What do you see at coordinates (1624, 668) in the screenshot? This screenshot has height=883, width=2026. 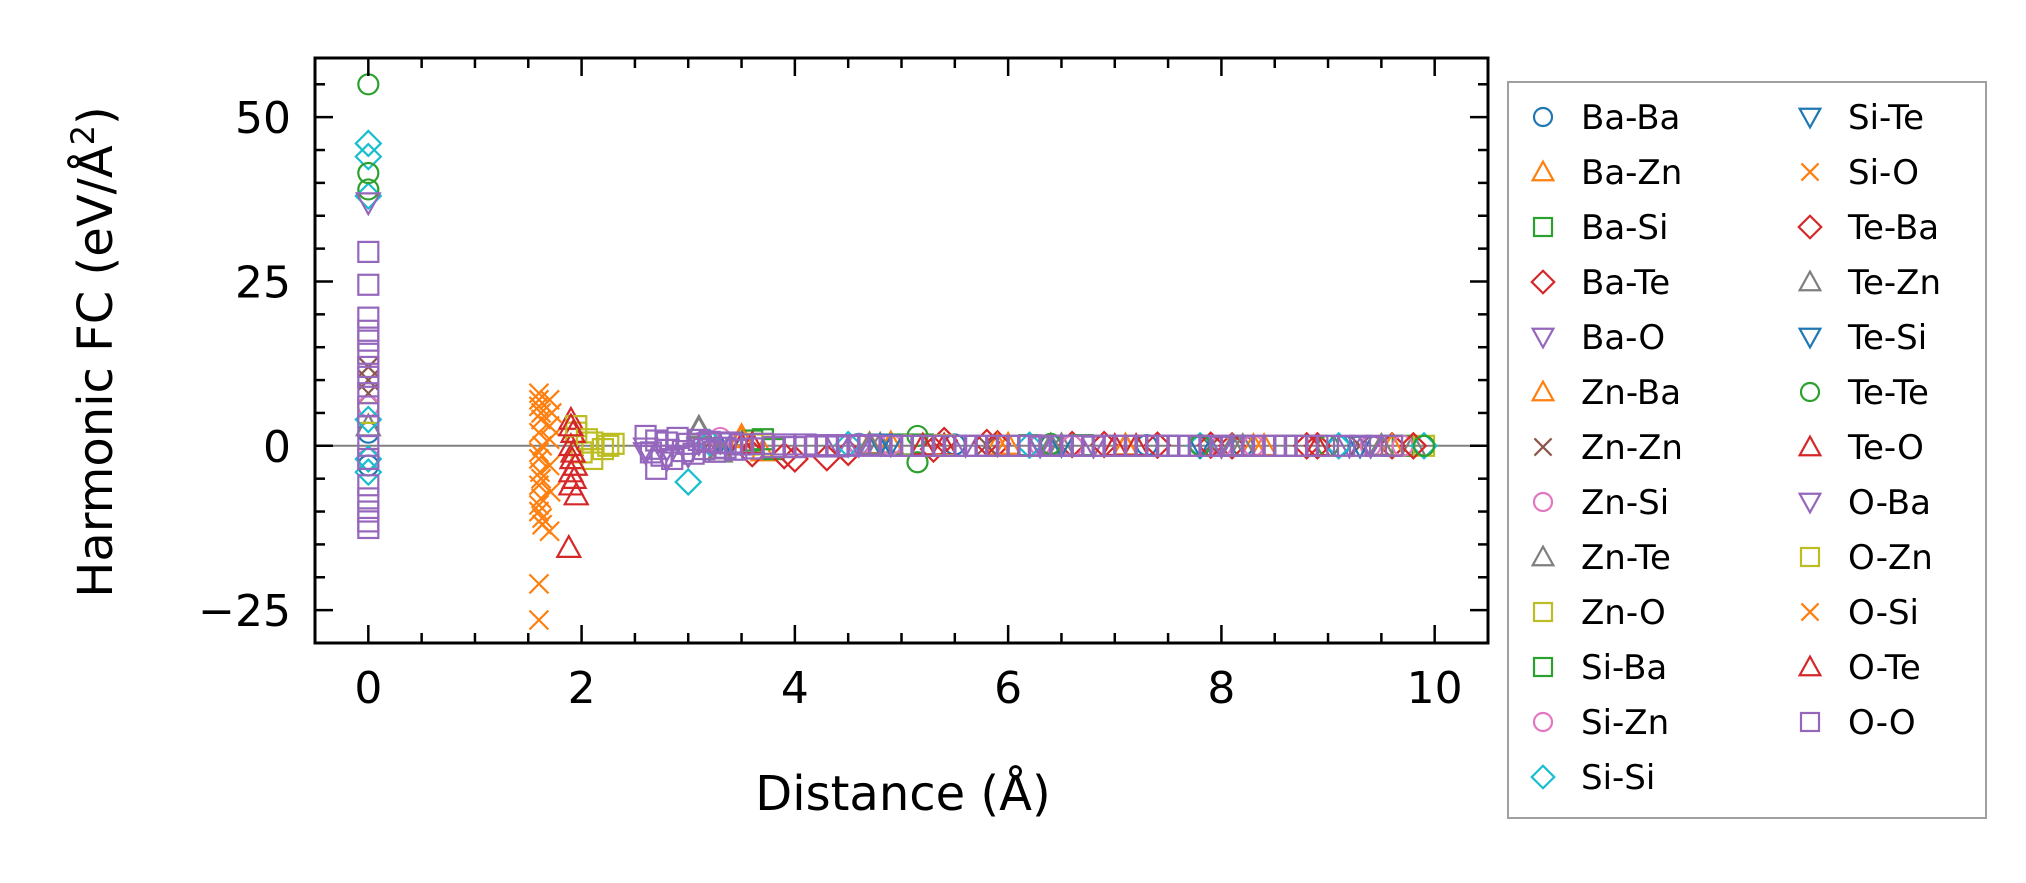 I see `legend-label: Si-Ba` at bounding box center [1624, 668].